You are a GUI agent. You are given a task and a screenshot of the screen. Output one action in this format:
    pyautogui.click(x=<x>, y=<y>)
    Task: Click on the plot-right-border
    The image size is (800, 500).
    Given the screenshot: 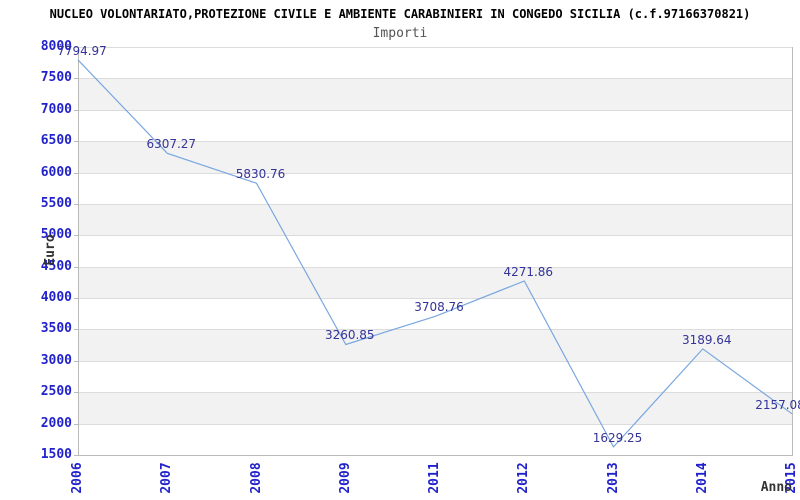 What is the action you would take?
    pyautogui.click(x=792, y=251)
    